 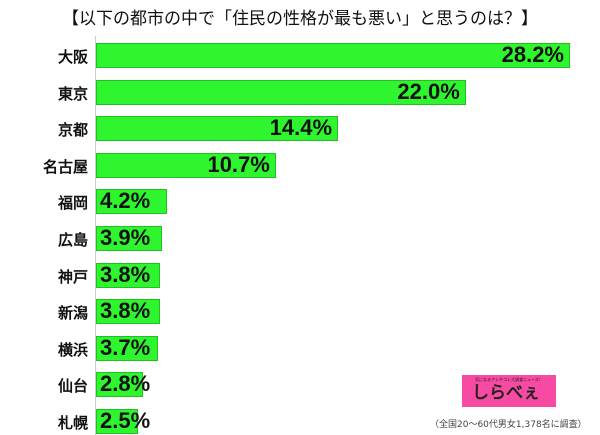 What do you see at coordinates (532, 54) in the screenshot?
I see `data-label: 28.2%` at bounding box center [532, 54].